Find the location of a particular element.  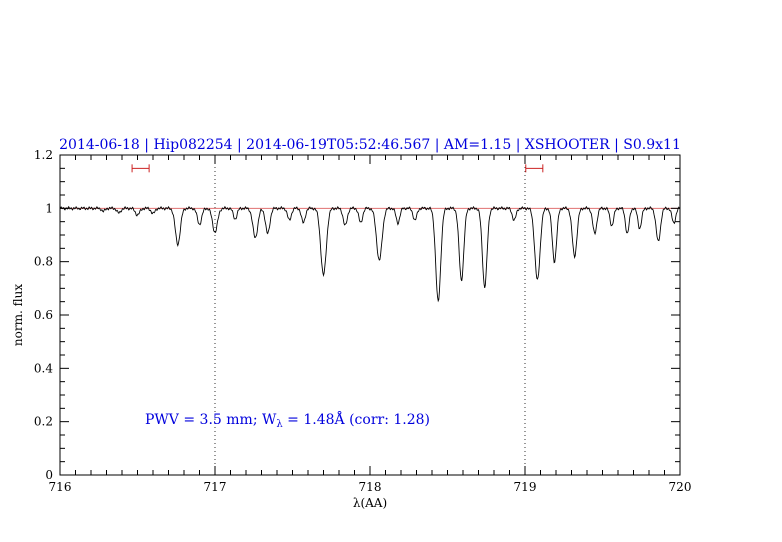

x-tick-label: 717 is located at coordinates (215, 487).